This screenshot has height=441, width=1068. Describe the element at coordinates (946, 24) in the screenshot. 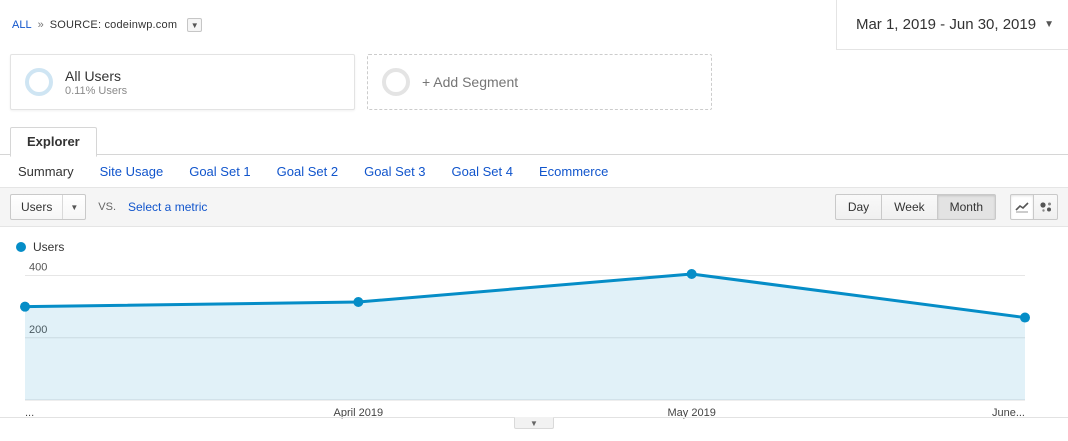

I see `date-range-label: Mar 1, 2019 - Jun 30, 2019` at that location.